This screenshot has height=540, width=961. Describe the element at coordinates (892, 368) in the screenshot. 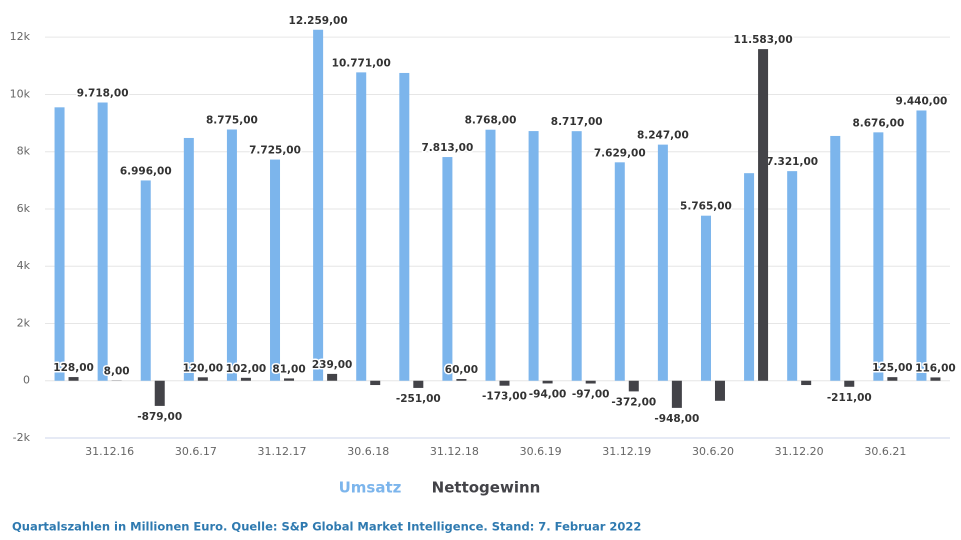

I see `data-label: 125,00` at that location.